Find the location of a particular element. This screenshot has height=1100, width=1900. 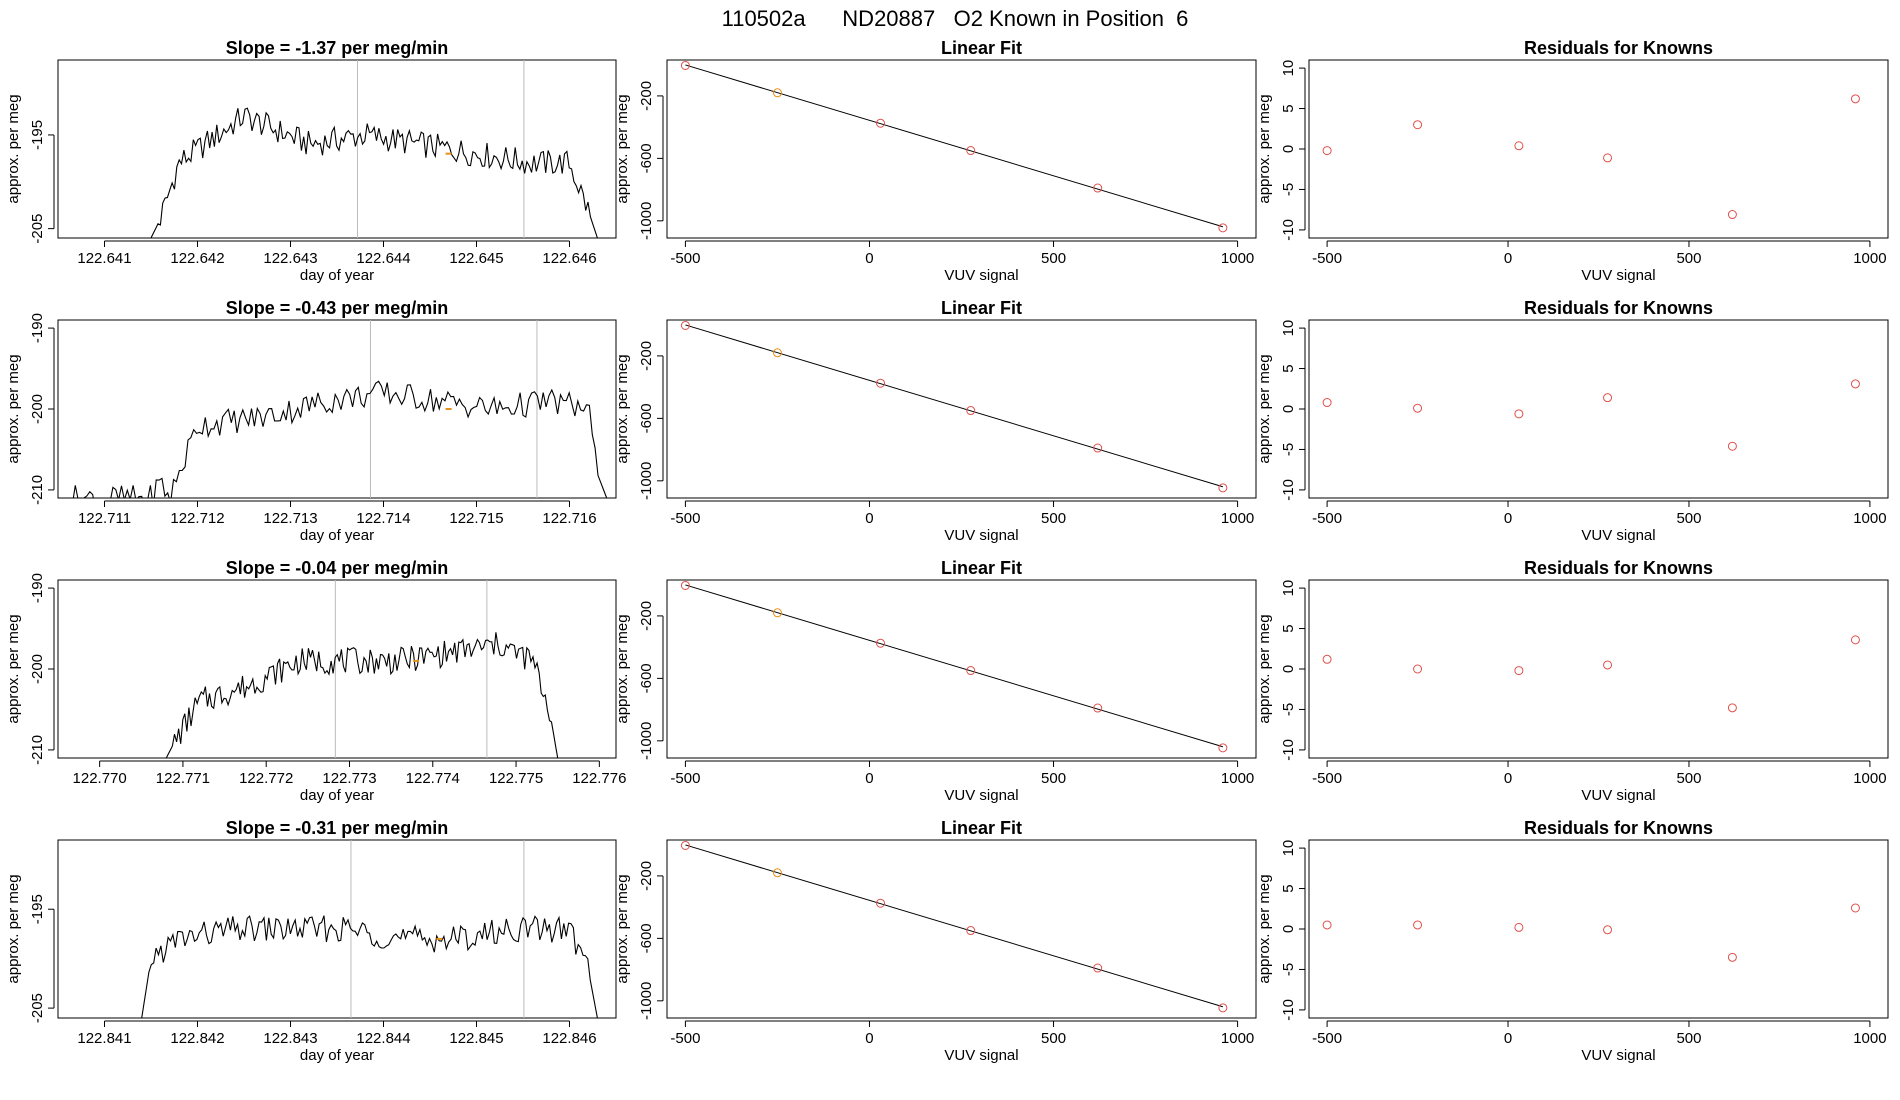

y-tick-label: -195 is located at coordinates (37, 909).